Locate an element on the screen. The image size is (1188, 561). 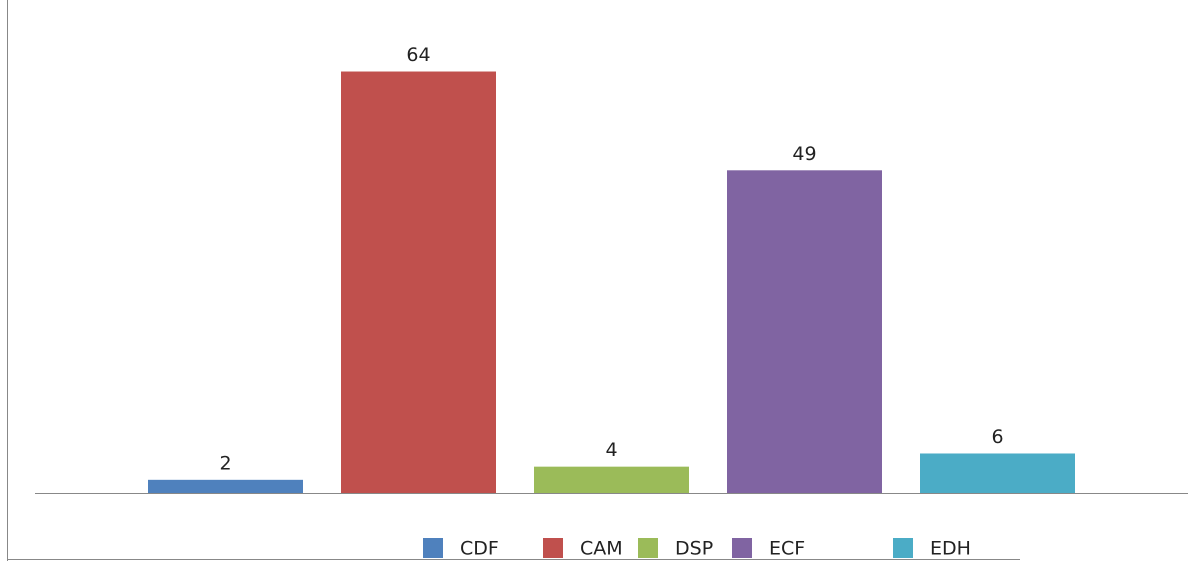
data-label: 6 is located at coordinates (997, 437).